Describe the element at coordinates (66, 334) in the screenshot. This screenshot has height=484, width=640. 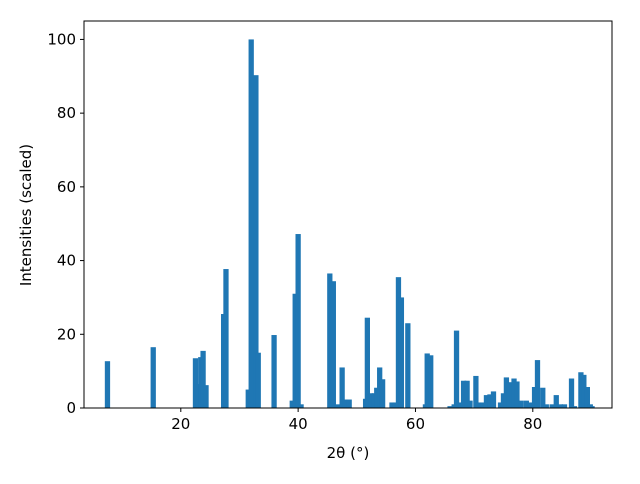
I see `y-tick-label: 20` at that location.